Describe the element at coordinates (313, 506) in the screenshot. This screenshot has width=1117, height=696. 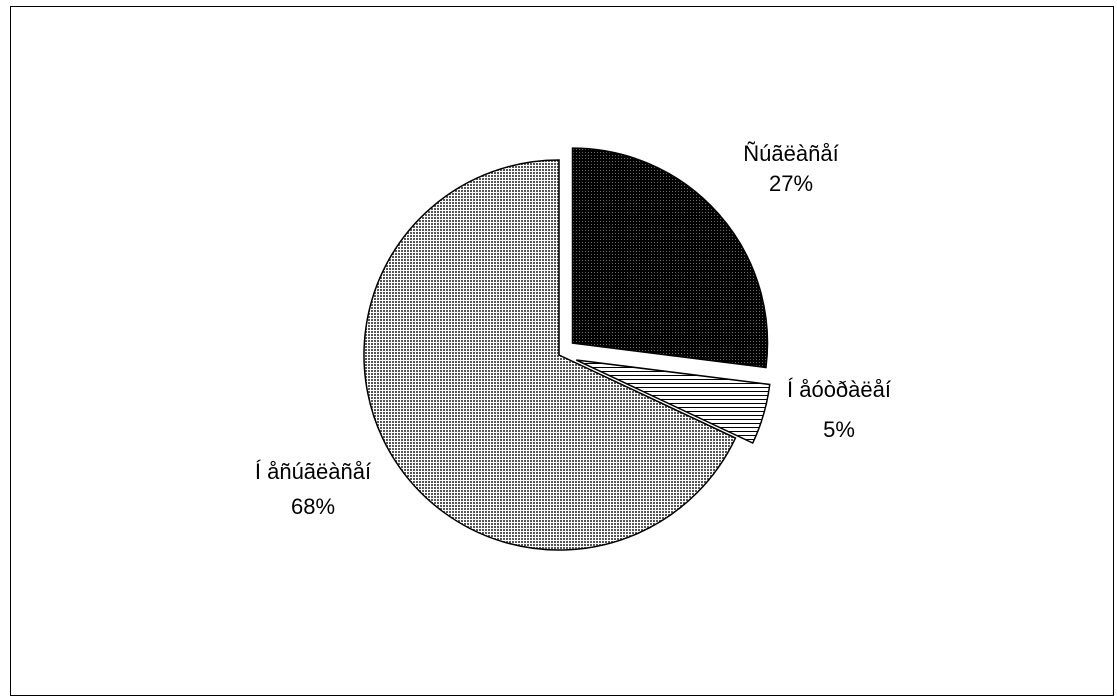
I see `slice-value-3: 68%` at that location.